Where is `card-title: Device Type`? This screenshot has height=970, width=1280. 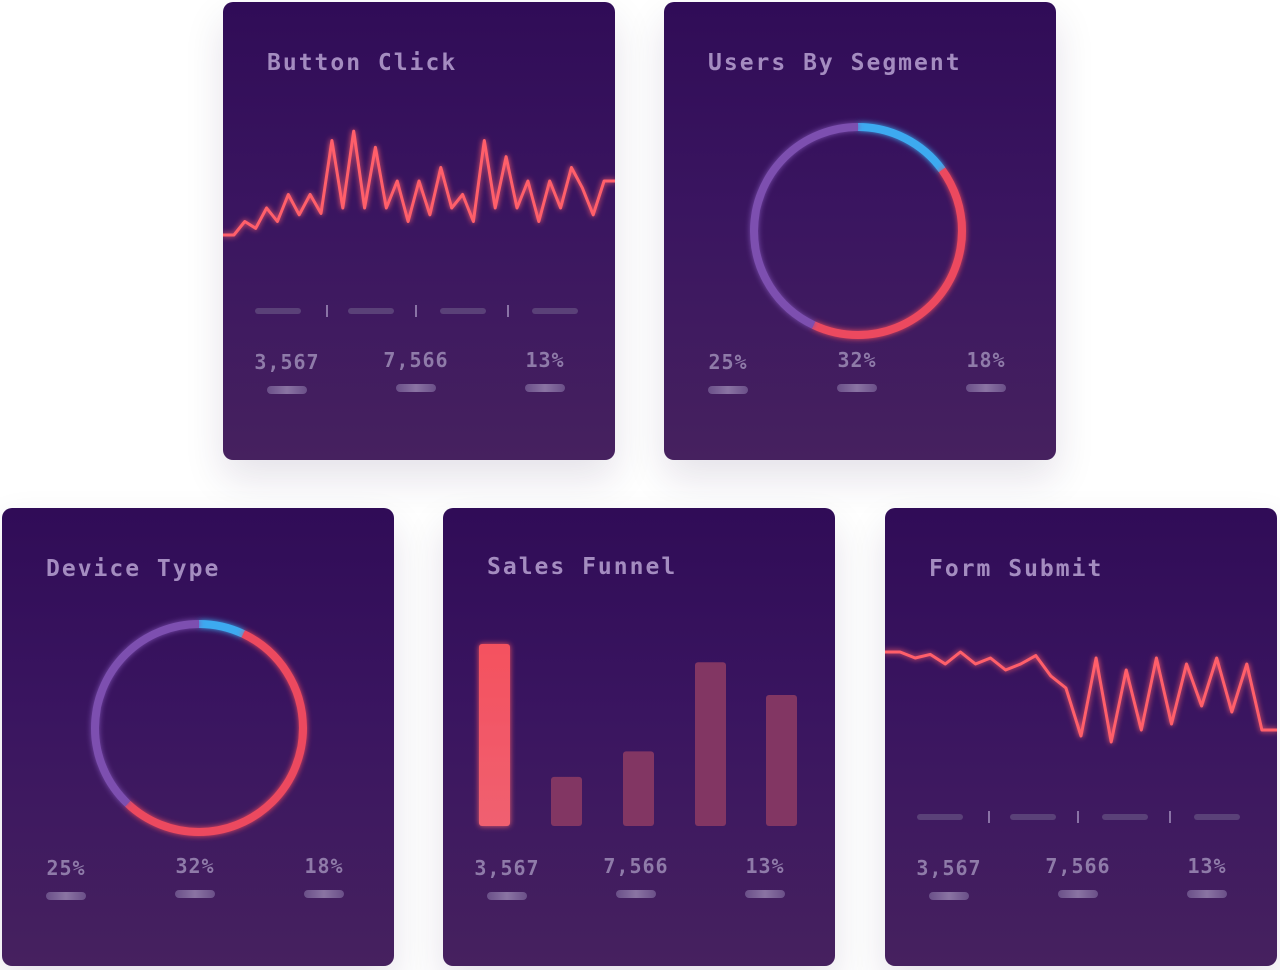
card-title: Device Type is located at coordinates (133, 569).